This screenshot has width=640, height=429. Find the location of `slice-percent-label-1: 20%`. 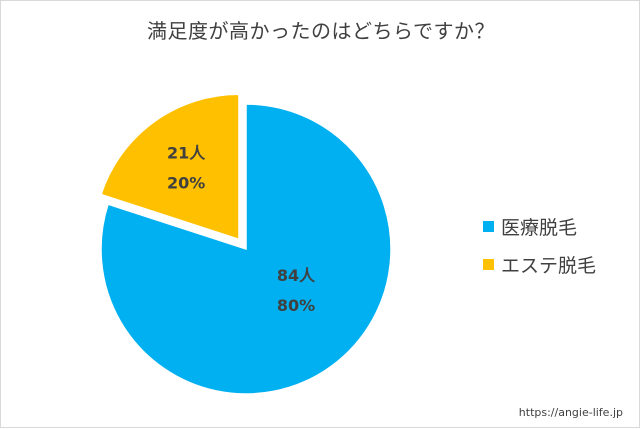

slice-percent-label-1: 20% is located at coordinates (186, 183).